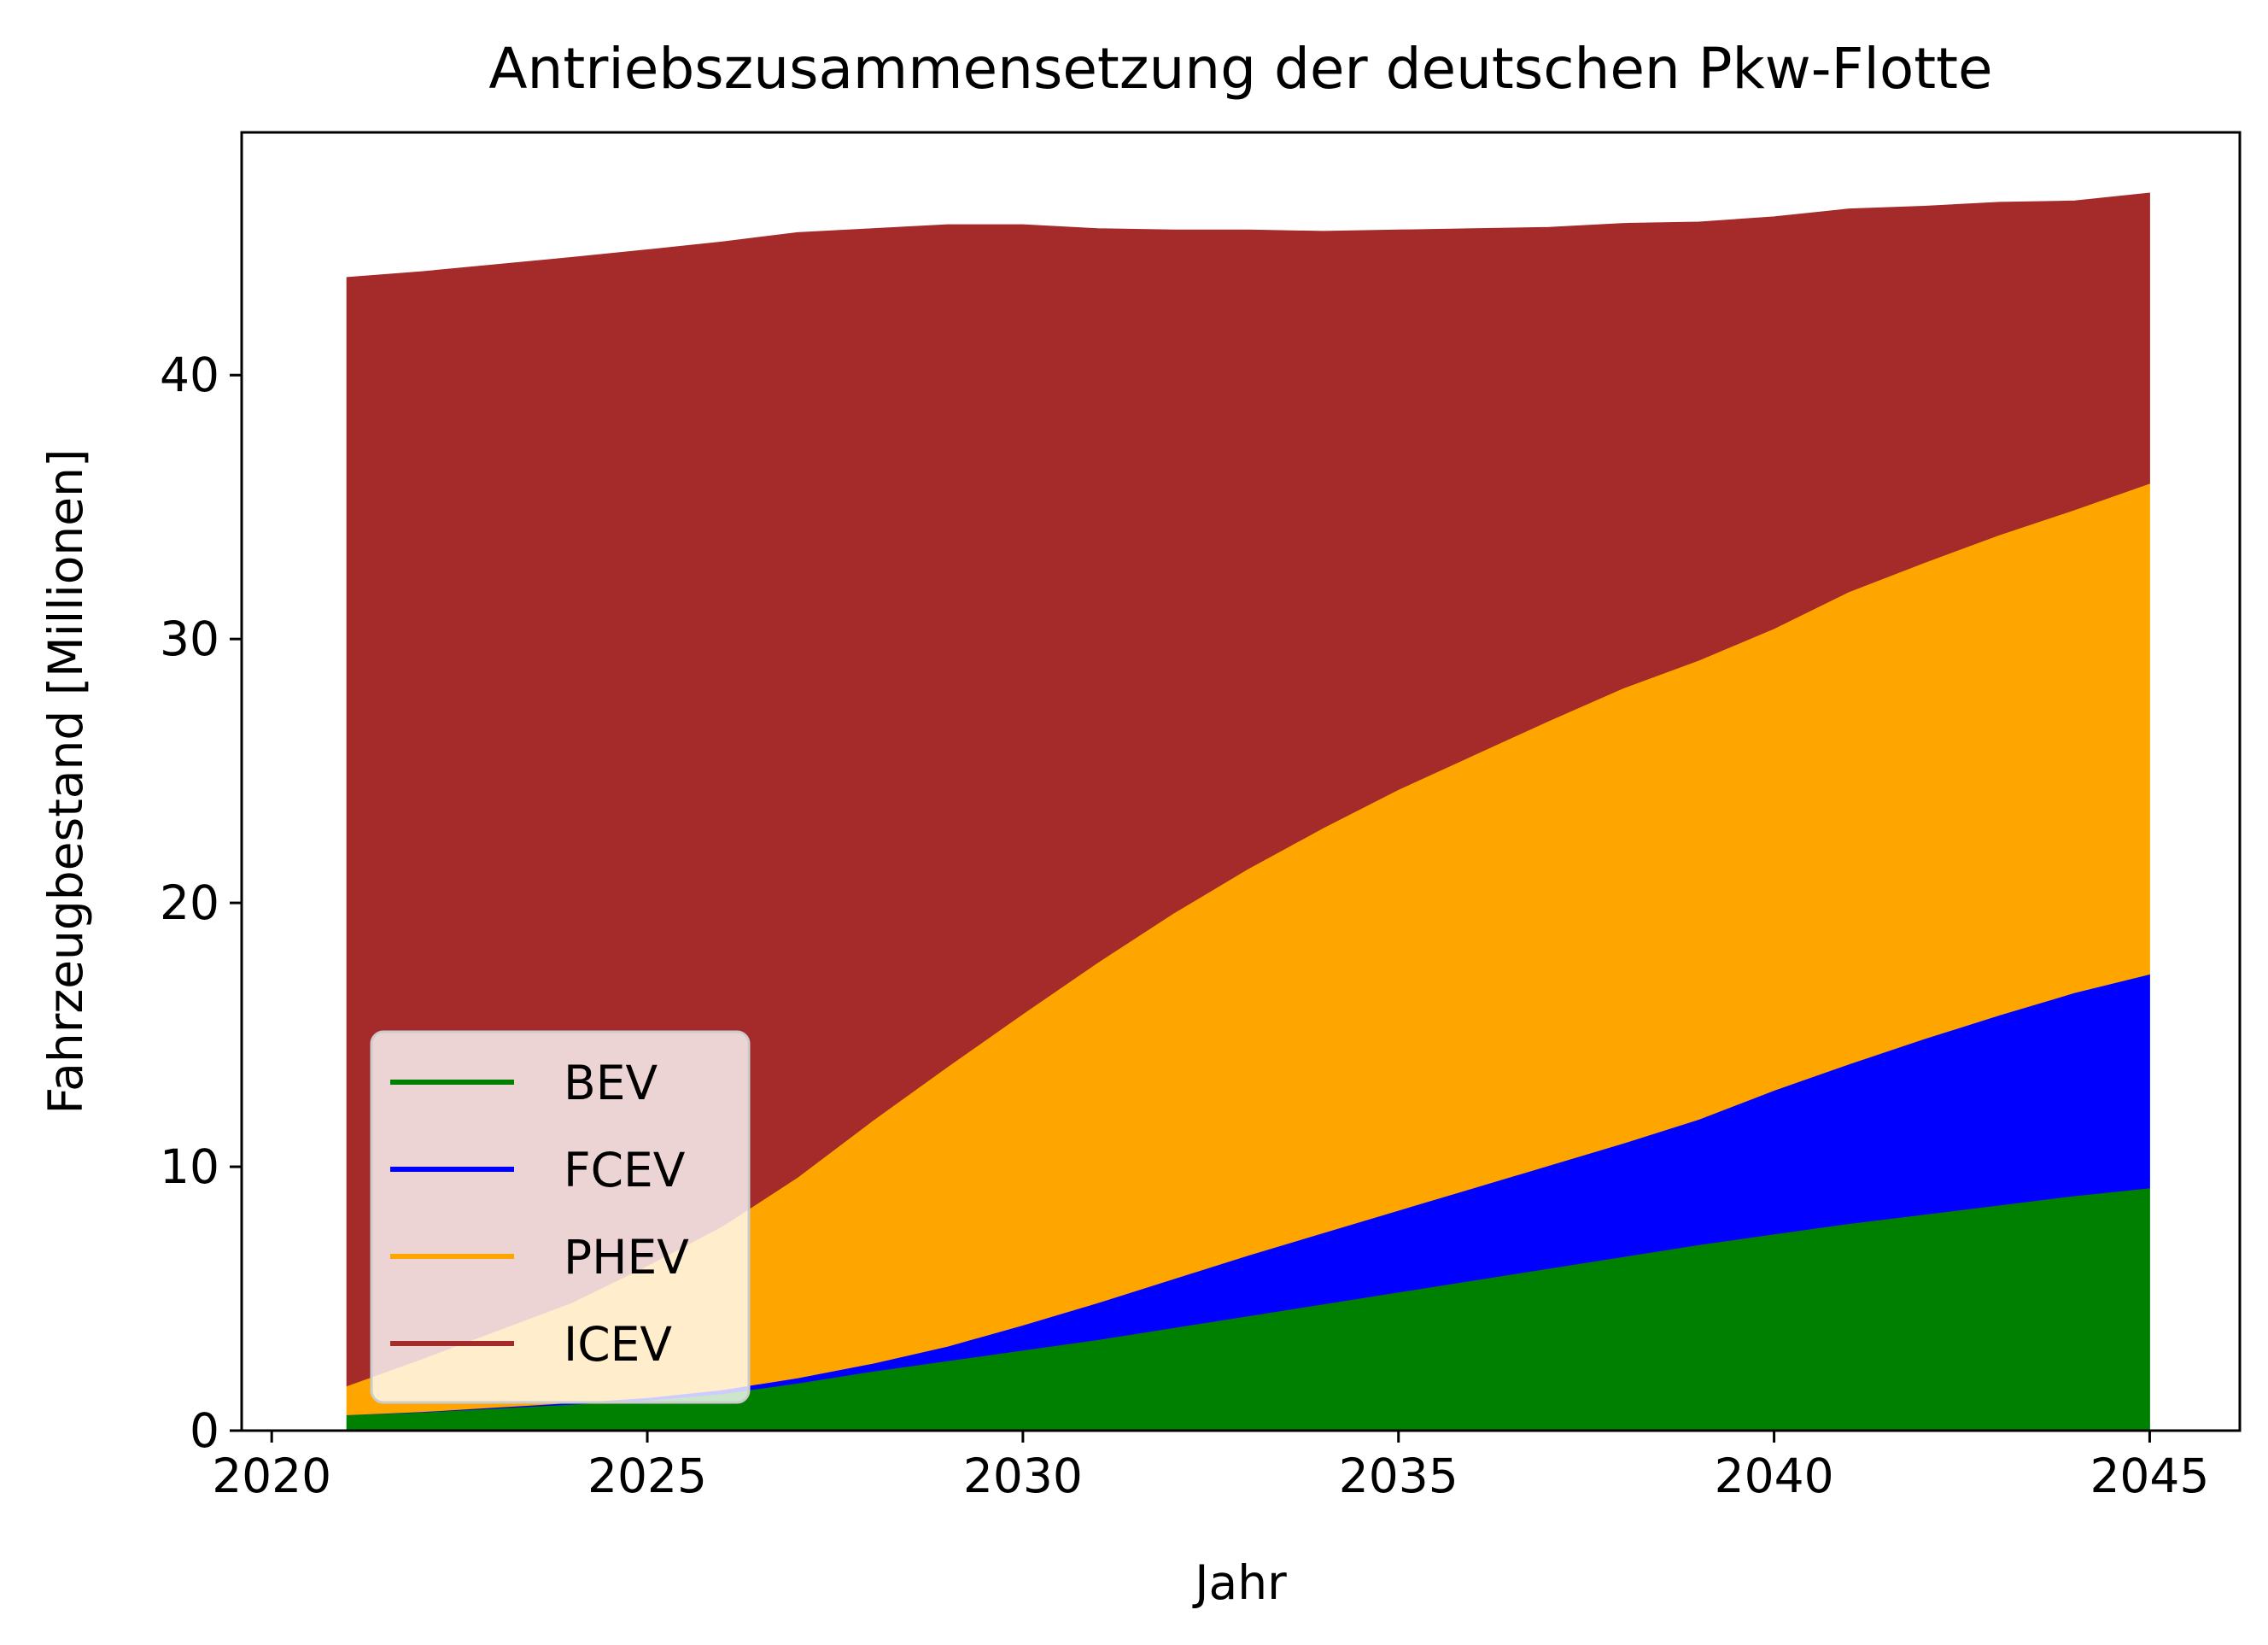 Image resolution: width=2268 pixels, height=1645 pixels. I want to click on x-tick-label: 2020, so click(271, 1476).